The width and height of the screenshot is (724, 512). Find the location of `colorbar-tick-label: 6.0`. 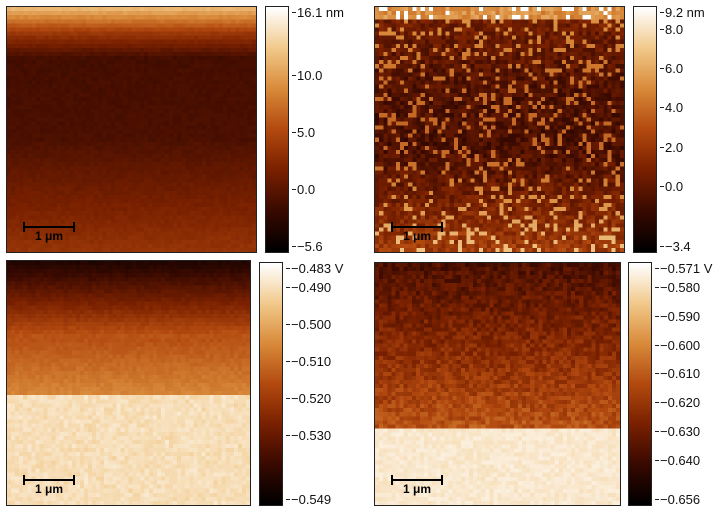

colorbar-tick-label: 6.0 is located at coordinates (671, 69).